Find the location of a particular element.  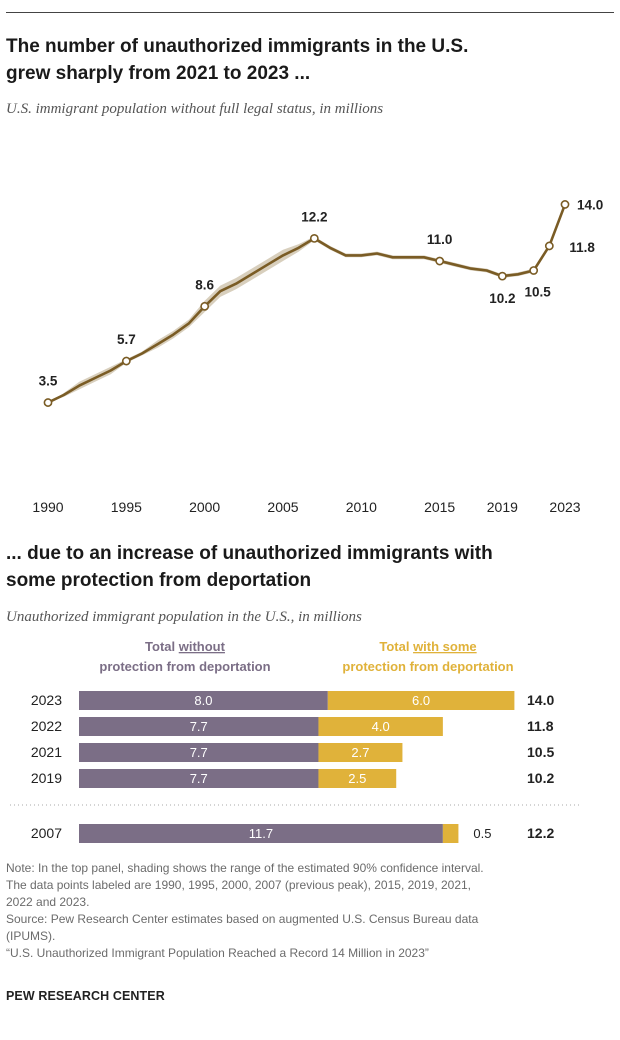

data-label: 3.5 is located at coordinates (48, 381).